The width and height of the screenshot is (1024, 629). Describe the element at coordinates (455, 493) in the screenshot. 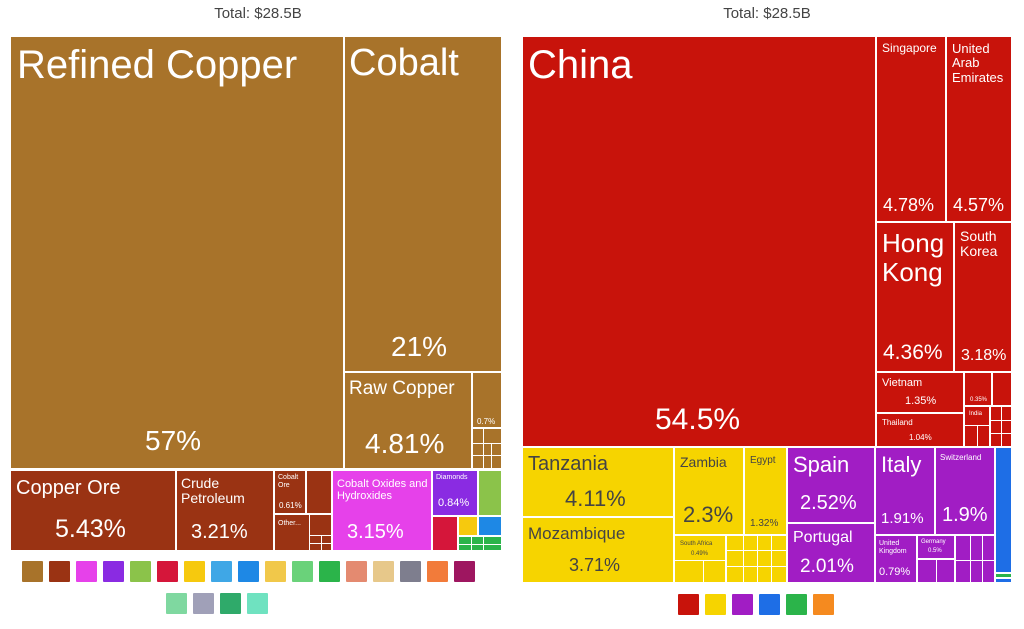

I see `tile-diamonds: Diamonds 0.84%` at that location.